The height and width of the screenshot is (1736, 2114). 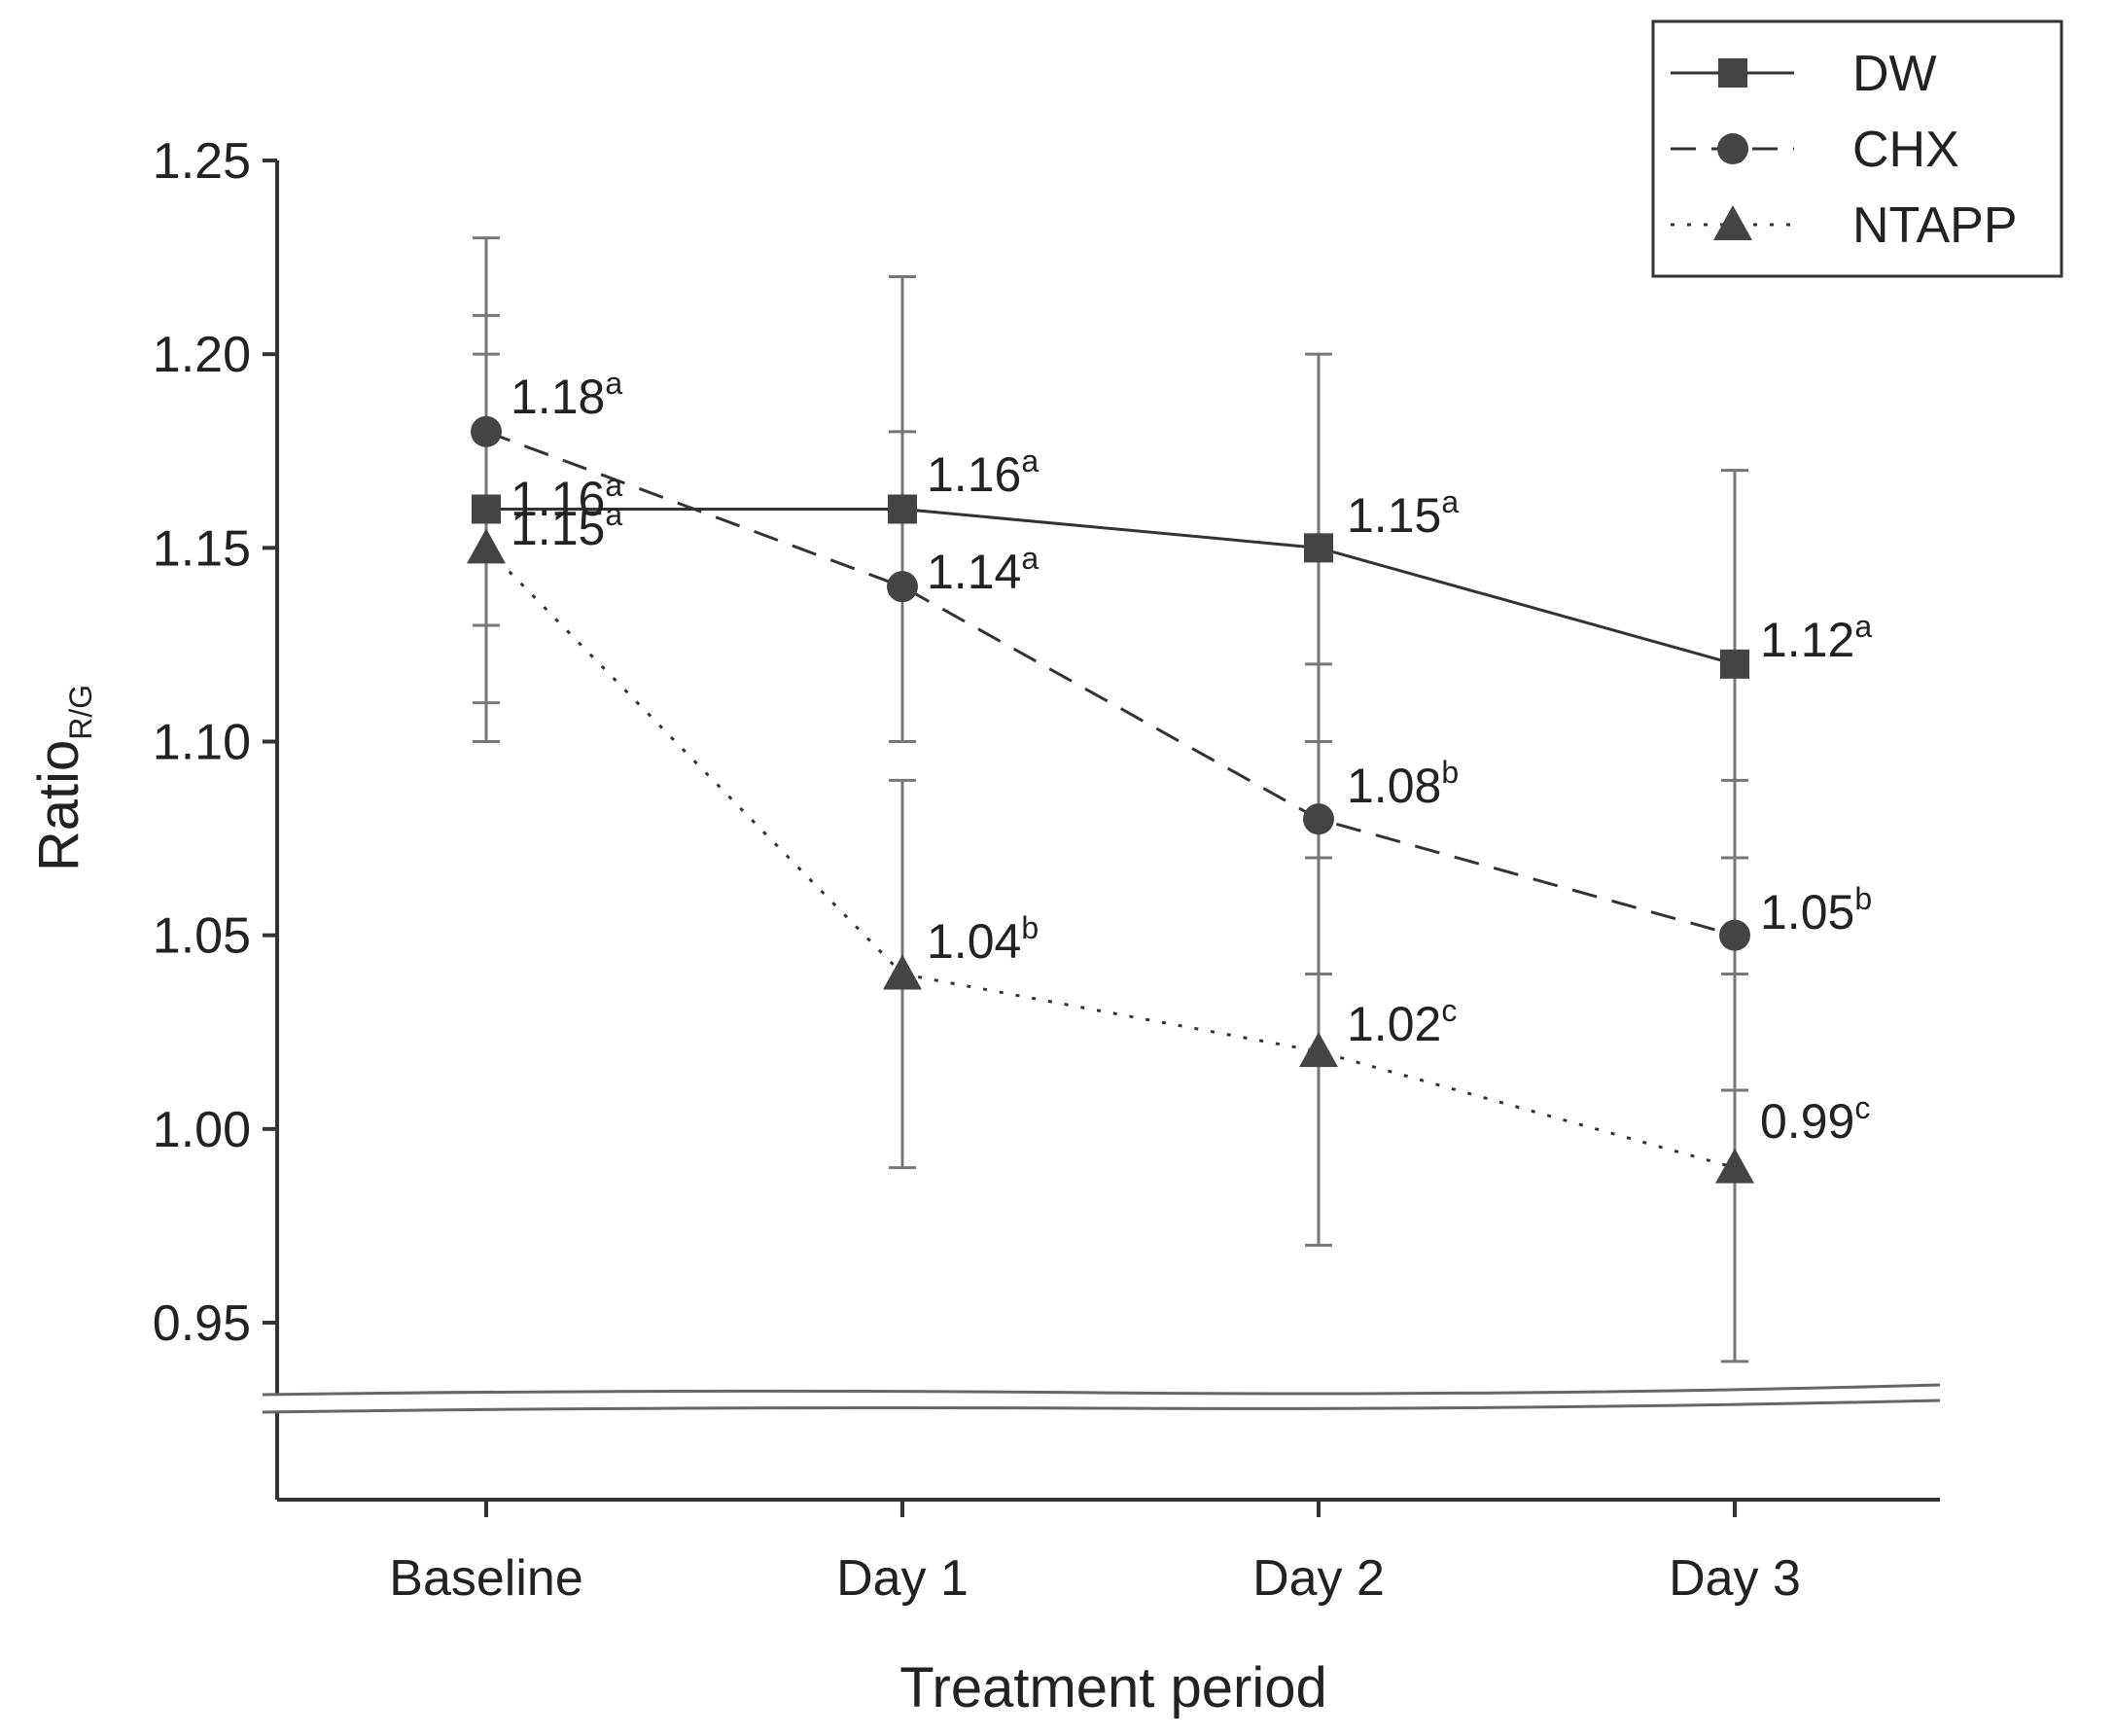 What do you see at coordinates (1906, 150) in the screenshot?
I see `legend-label-chx: CHX` at bounding box center [1906, 150].